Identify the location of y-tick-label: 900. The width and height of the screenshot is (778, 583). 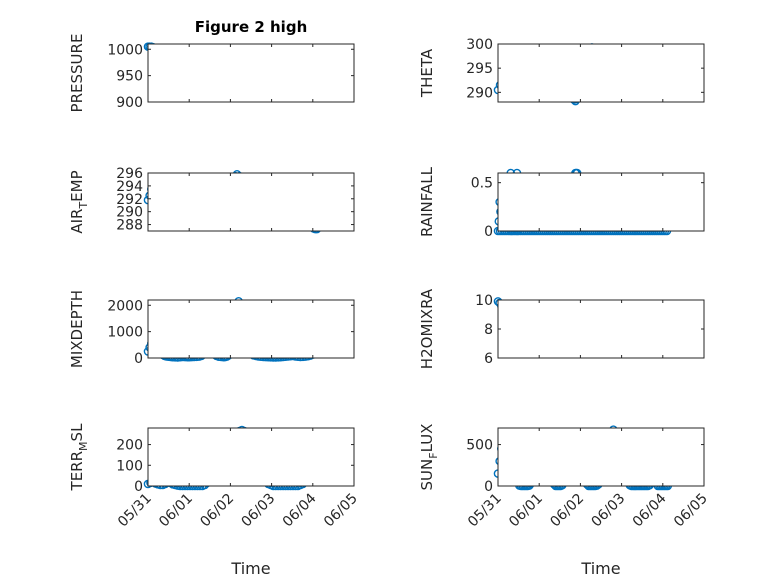
(129, 103).